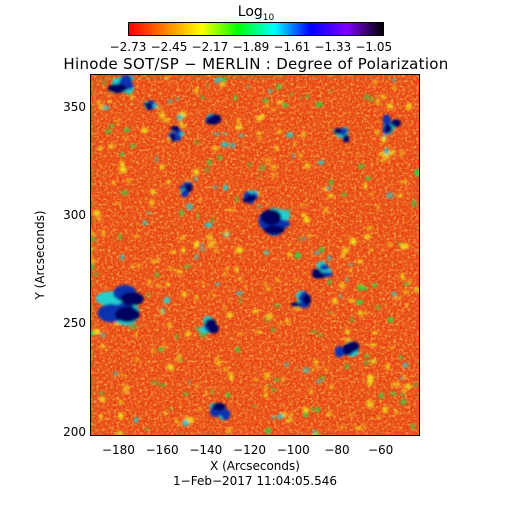 This screenshot has height=512, width=512. What do you see at coordinates (74, 214) in the screenshot?
I see `y-tick-label: 300` at bounding box center [74, 214].